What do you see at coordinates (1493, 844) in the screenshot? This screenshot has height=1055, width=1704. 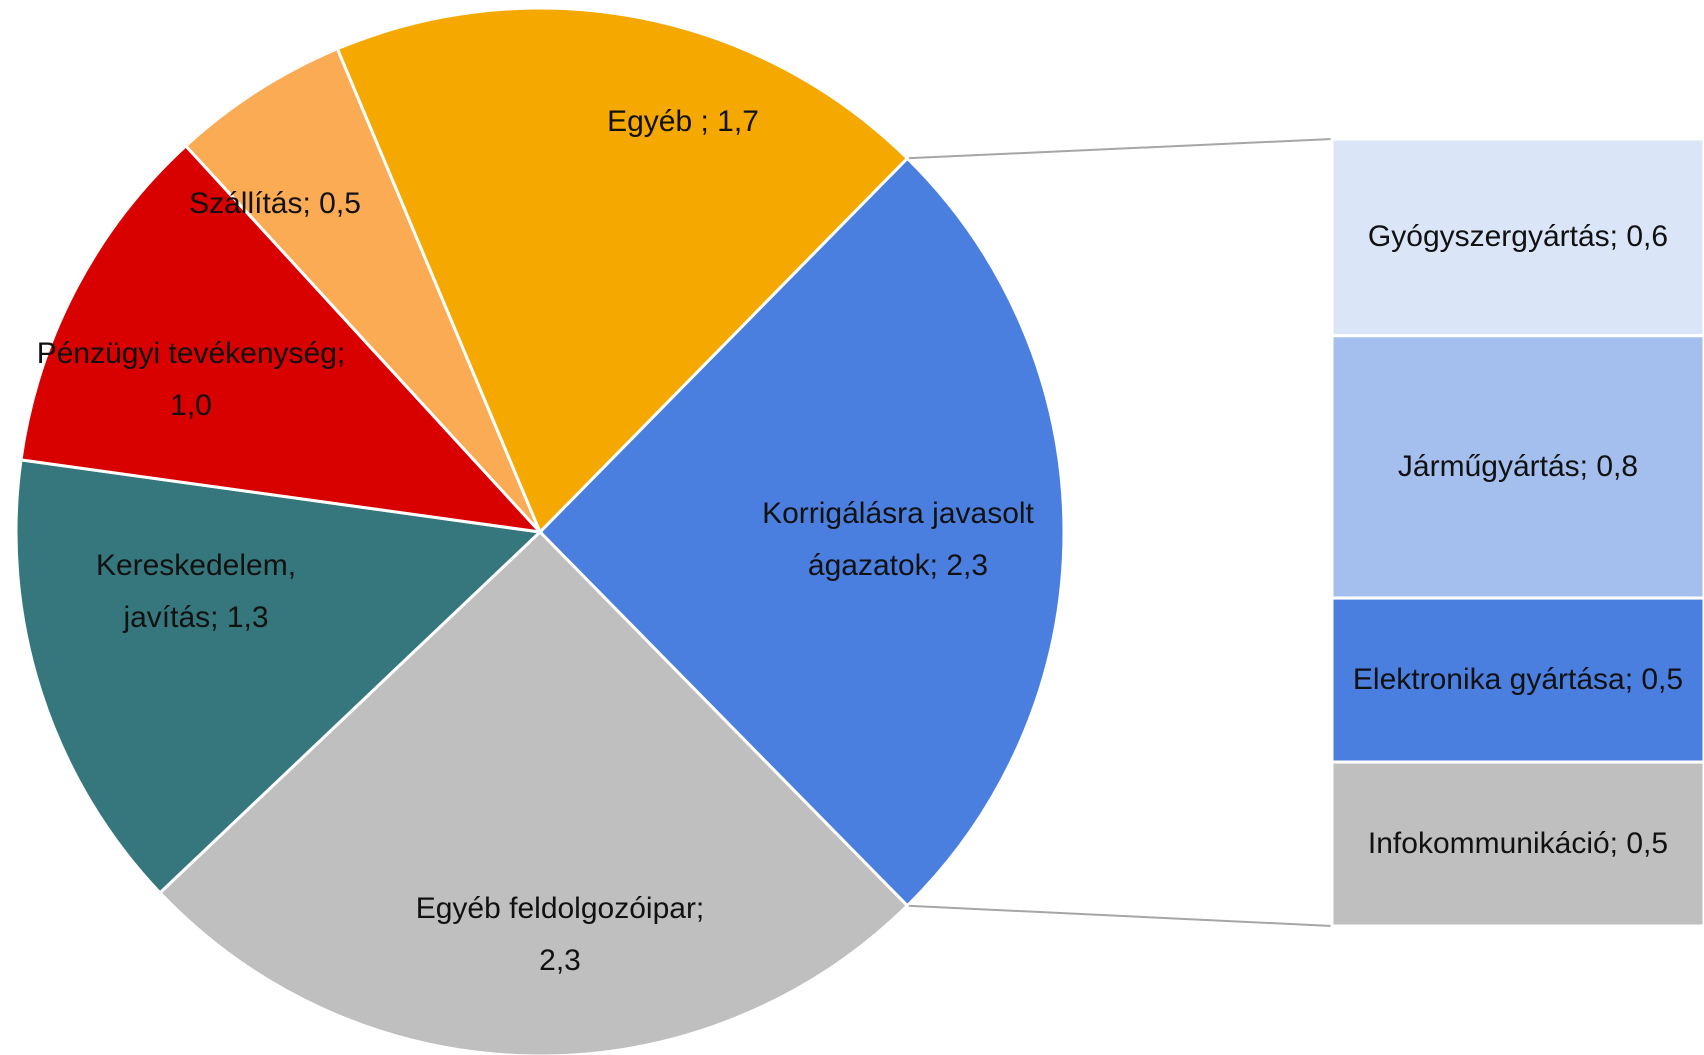 I see `category-label: Infokommunikáció;` at bounding box center [1493, 844].